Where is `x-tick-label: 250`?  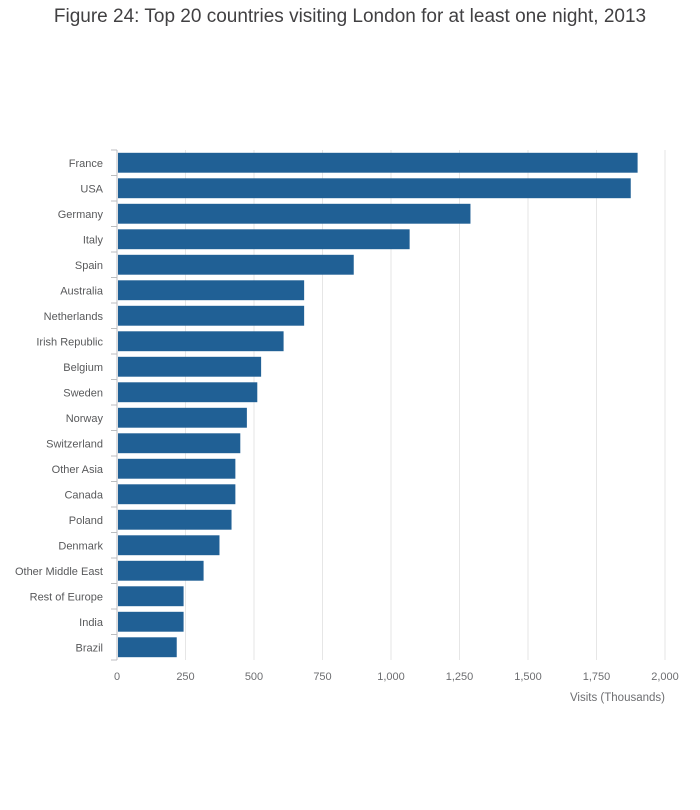
x-tick-label: 250 is located at coordinates (185, 677).